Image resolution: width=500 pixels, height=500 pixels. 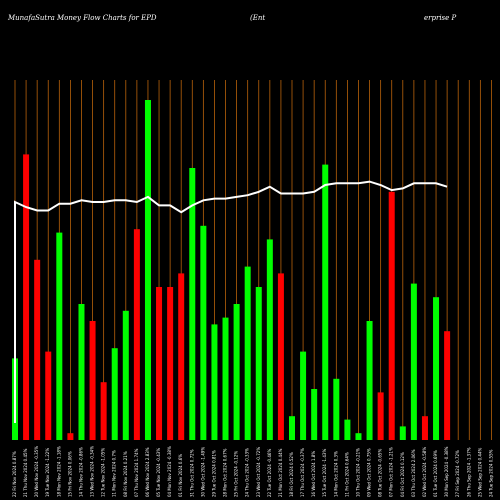 I want to click on x-tick-label: 01 Fri Nov 2024 0.6%, so click(x=180, y=475).